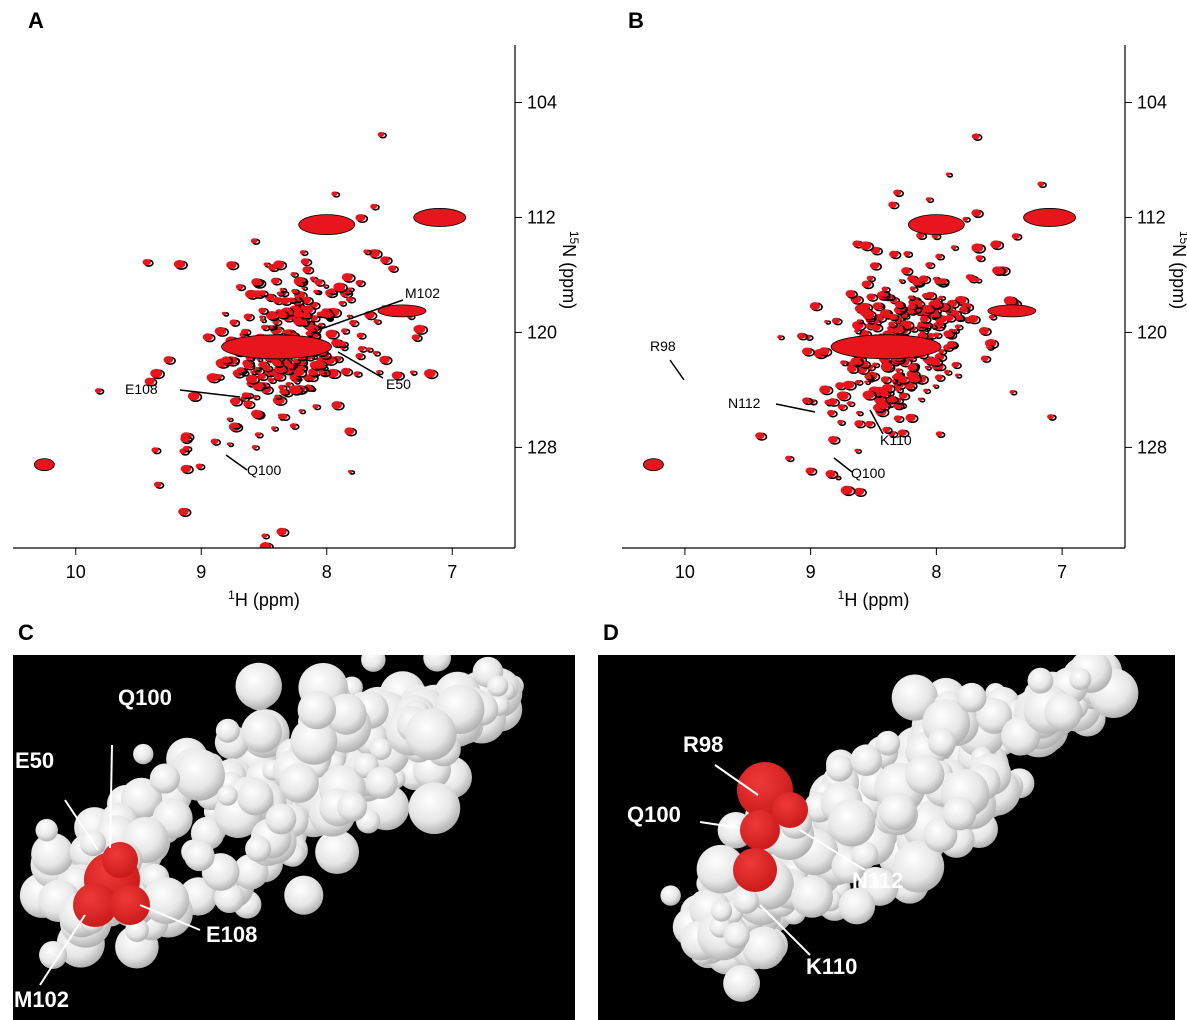 Image resolution: width=1187 pixels, height=1020 pixels. What do you see at coordinates (130, 905) in the screenshot?
I see `binding-patch` at bounding box center [130, 905].